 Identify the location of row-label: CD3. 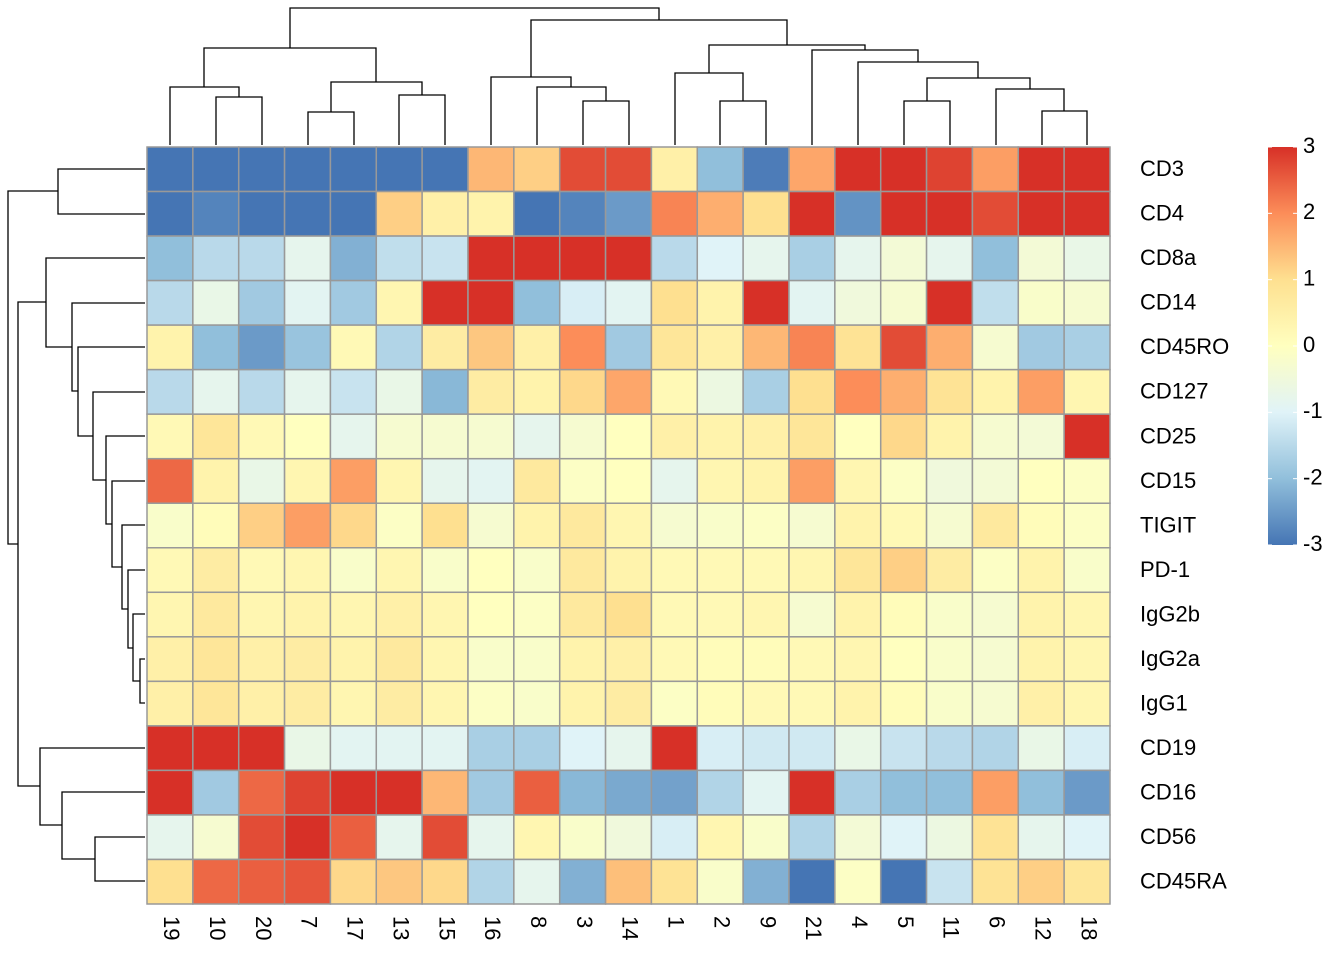
(1162, 168).